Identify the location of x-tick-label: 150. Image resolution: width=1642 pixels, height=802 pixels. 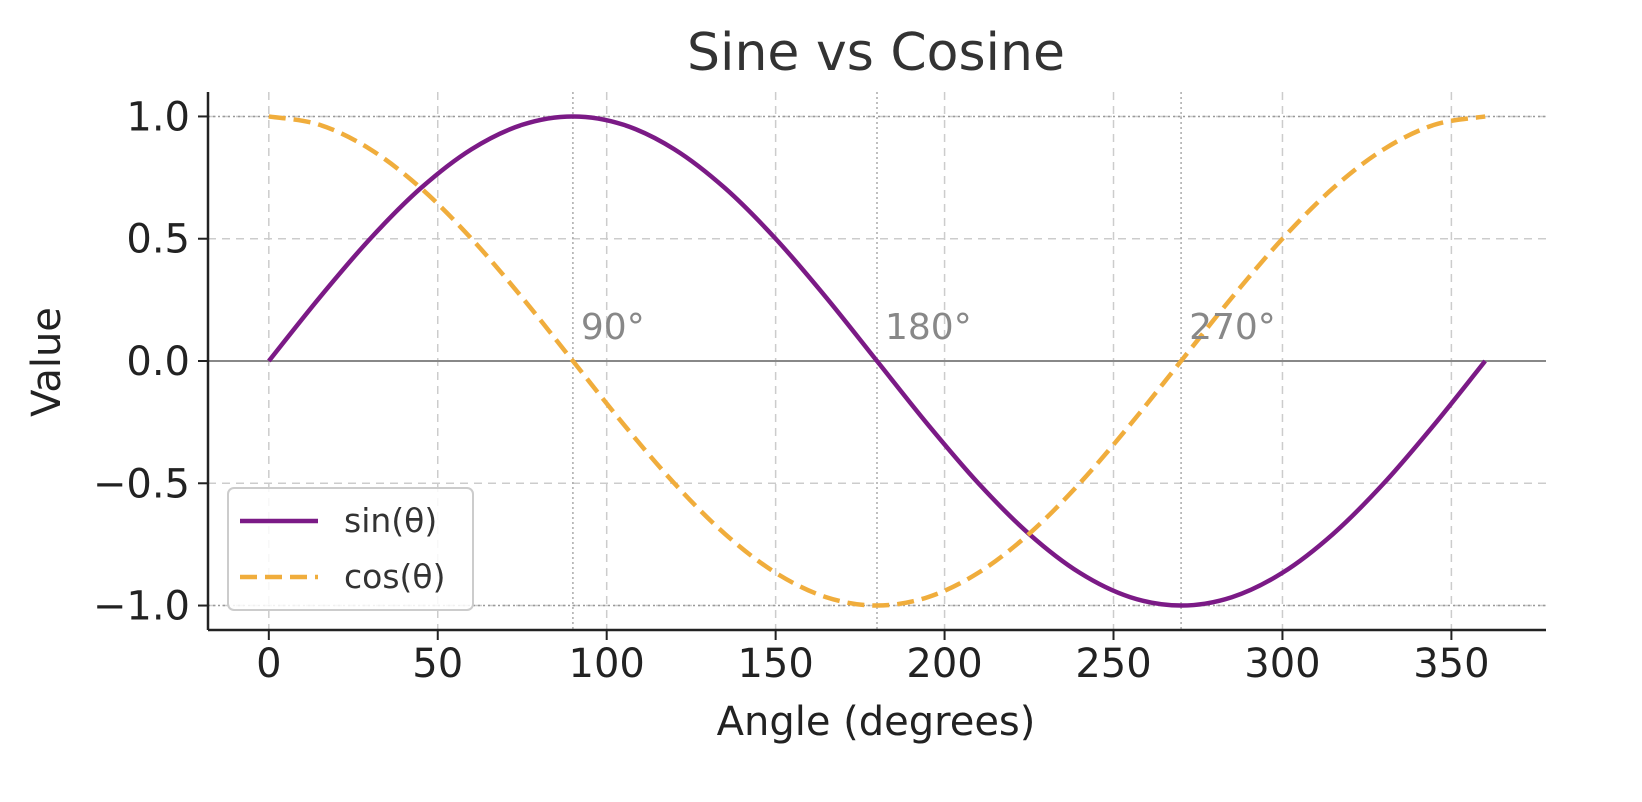
(775, 664).